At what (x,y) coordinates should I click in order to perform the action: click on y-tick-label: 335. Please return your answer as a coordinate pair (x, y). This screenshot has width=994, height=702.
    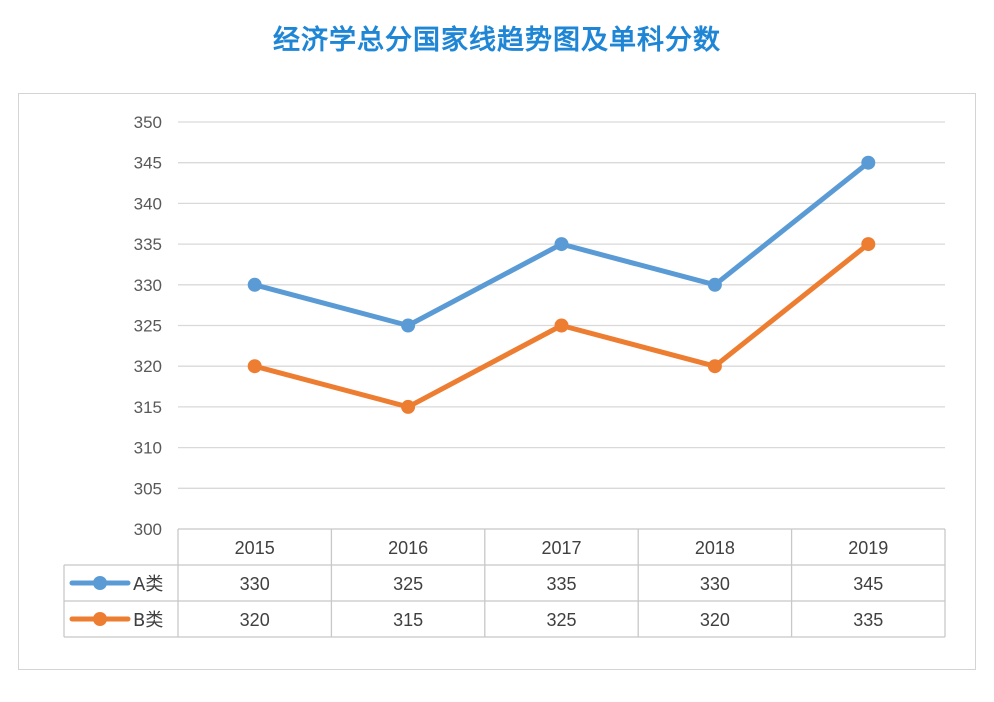
    Looking at the image, I should click on (148, 244).